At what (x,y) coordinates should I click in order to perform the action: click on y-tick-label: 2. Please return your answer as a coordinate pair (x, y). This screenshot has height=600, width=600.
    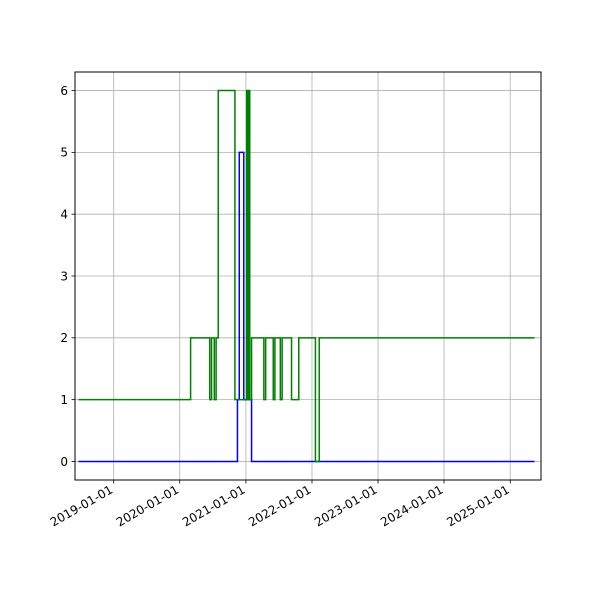
    Looking at the image, I should click on (64, 338).